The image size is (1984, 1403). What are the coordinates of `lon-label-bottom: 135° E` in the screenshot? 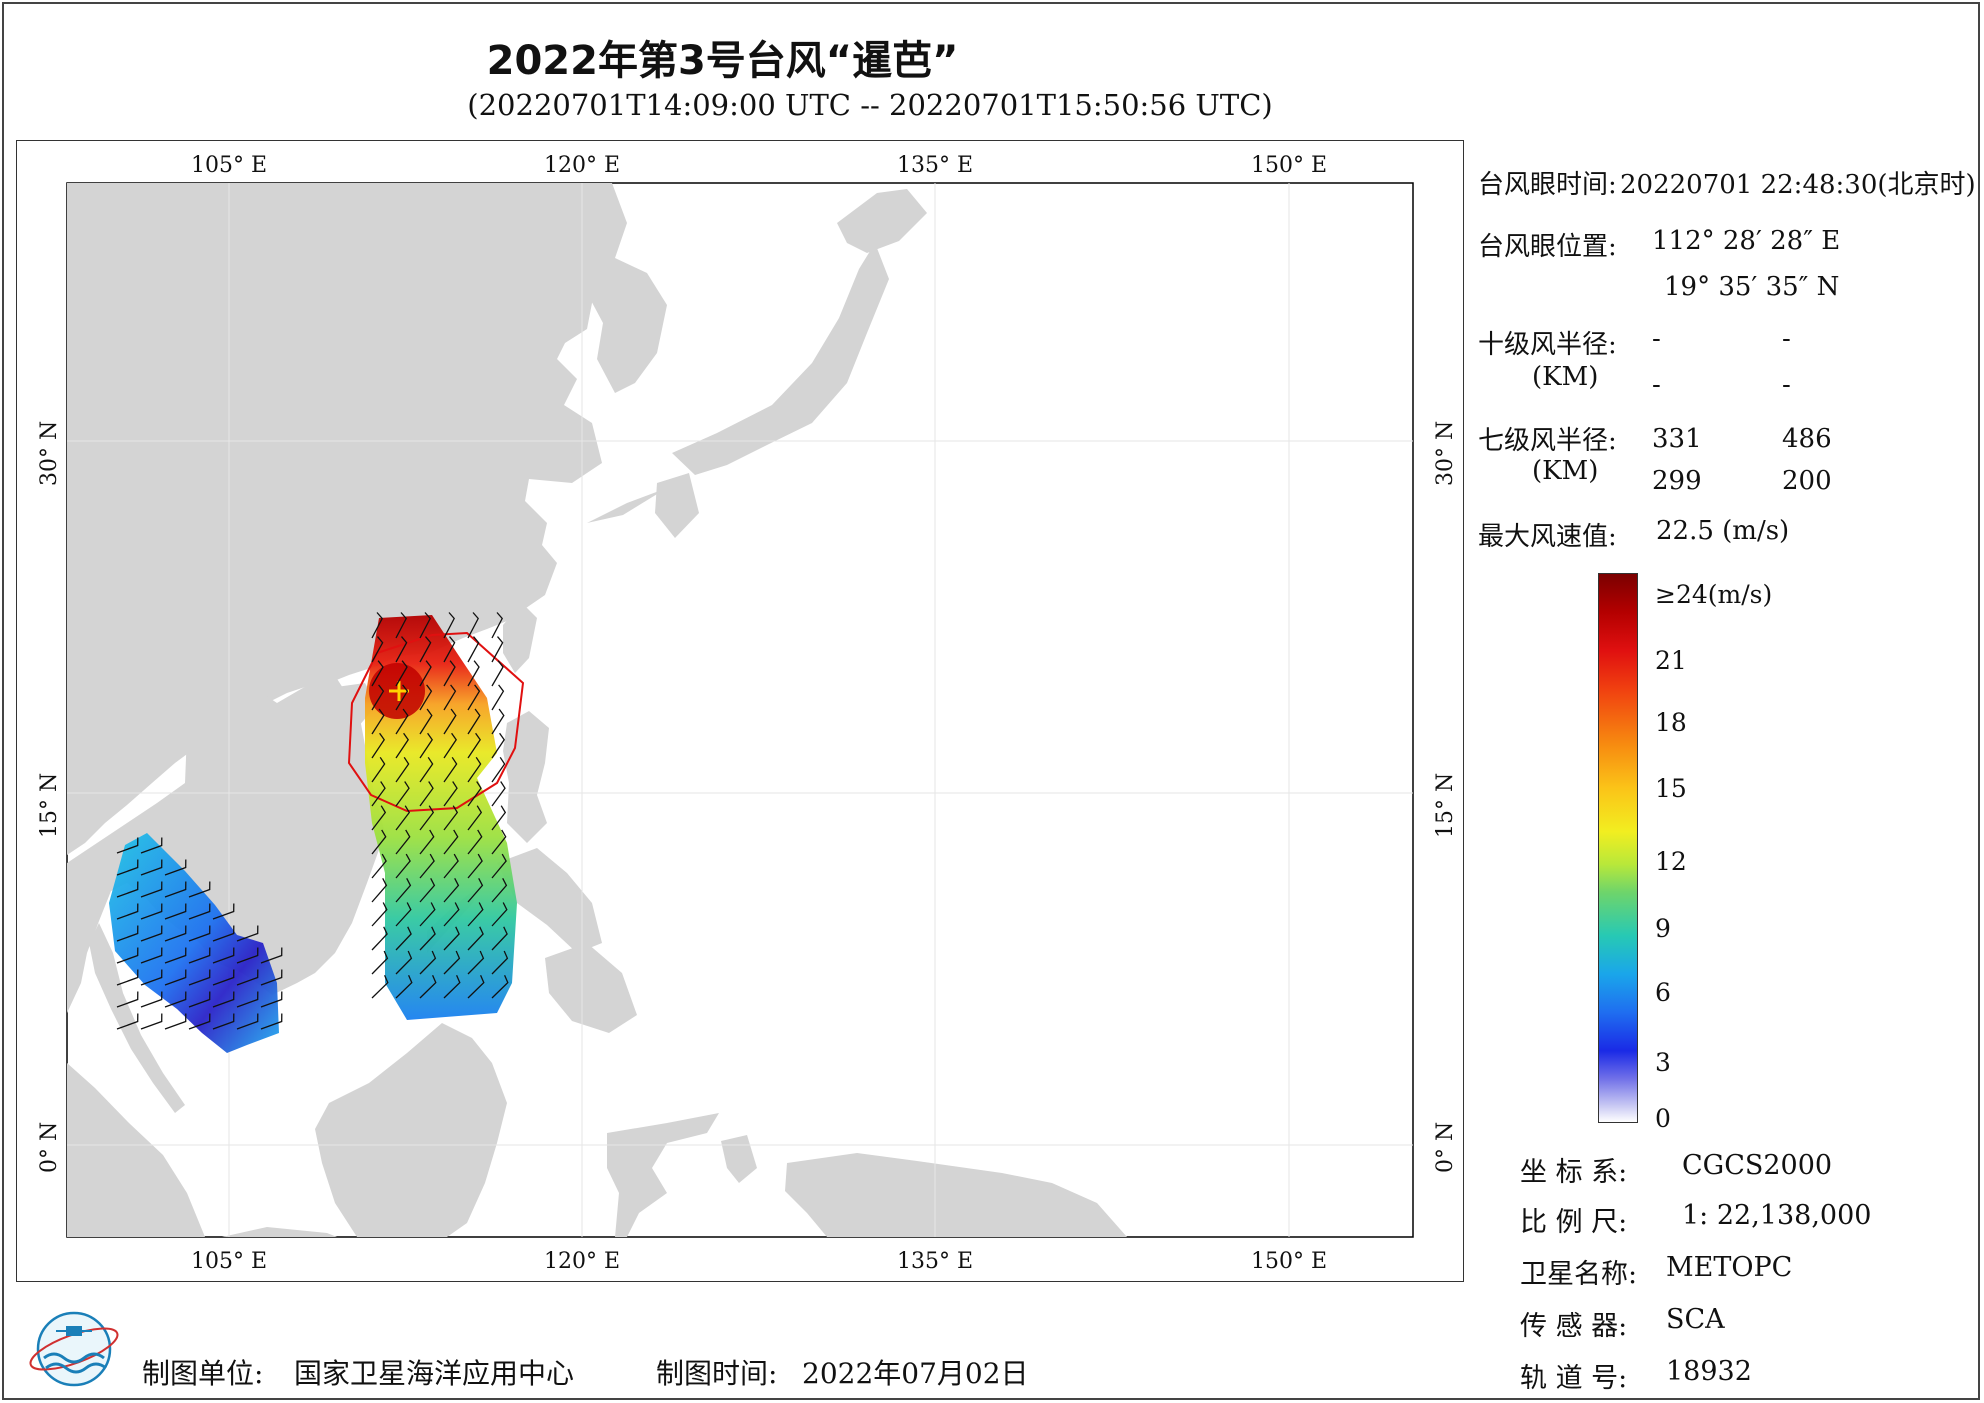 It's located at (935, 1261).